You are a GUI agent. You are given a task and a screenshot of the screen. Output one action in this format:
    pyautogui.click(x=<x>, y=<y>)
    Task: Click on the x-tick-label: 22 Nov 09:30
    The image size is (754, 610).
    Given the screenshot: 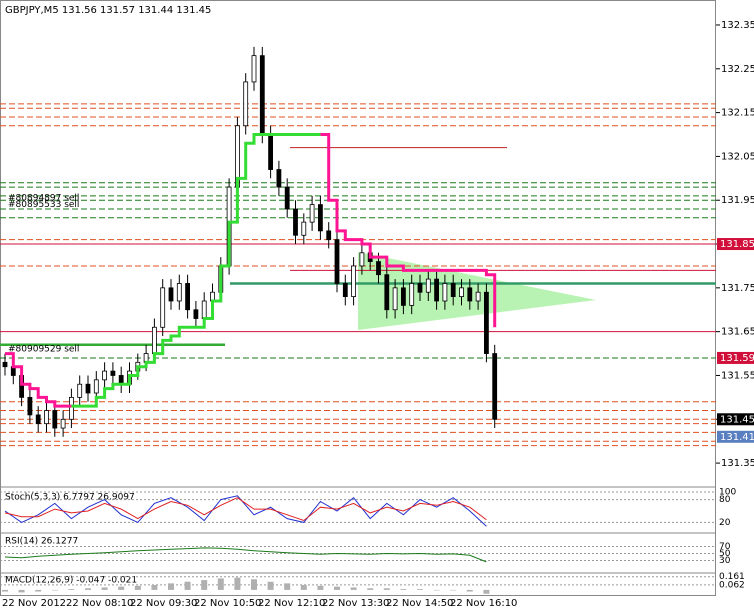 What is the action you would take?
    pyautogui.click(x=163, y=603)
    